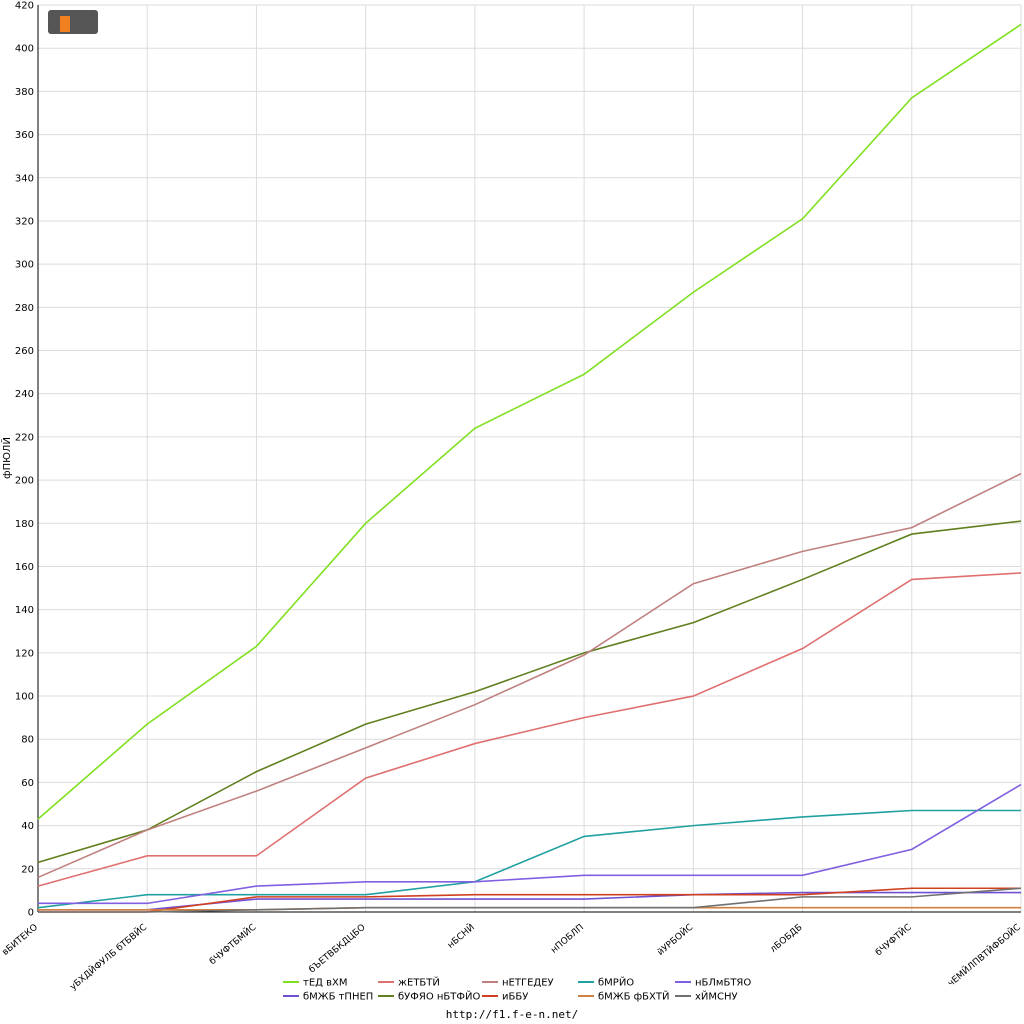 This screenshot has width=1024, height=1024. What do you see at coordinates (633, 996) in the screenshot?
I see `legend-label: бМЖБ фБХТЙ` at bounding box center [633, 996].